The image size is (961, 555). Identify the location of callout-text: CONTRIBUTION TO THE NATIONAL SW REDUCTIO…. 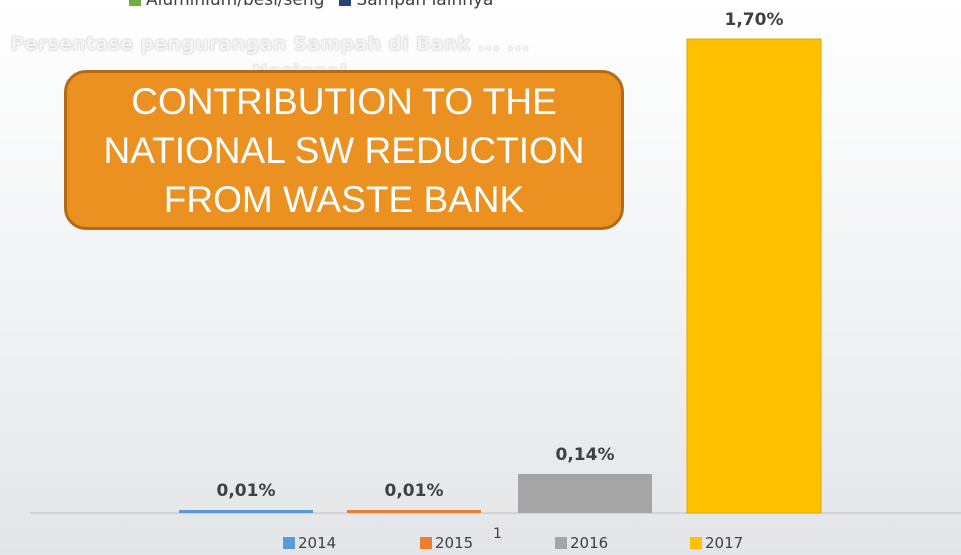
(344, 150).